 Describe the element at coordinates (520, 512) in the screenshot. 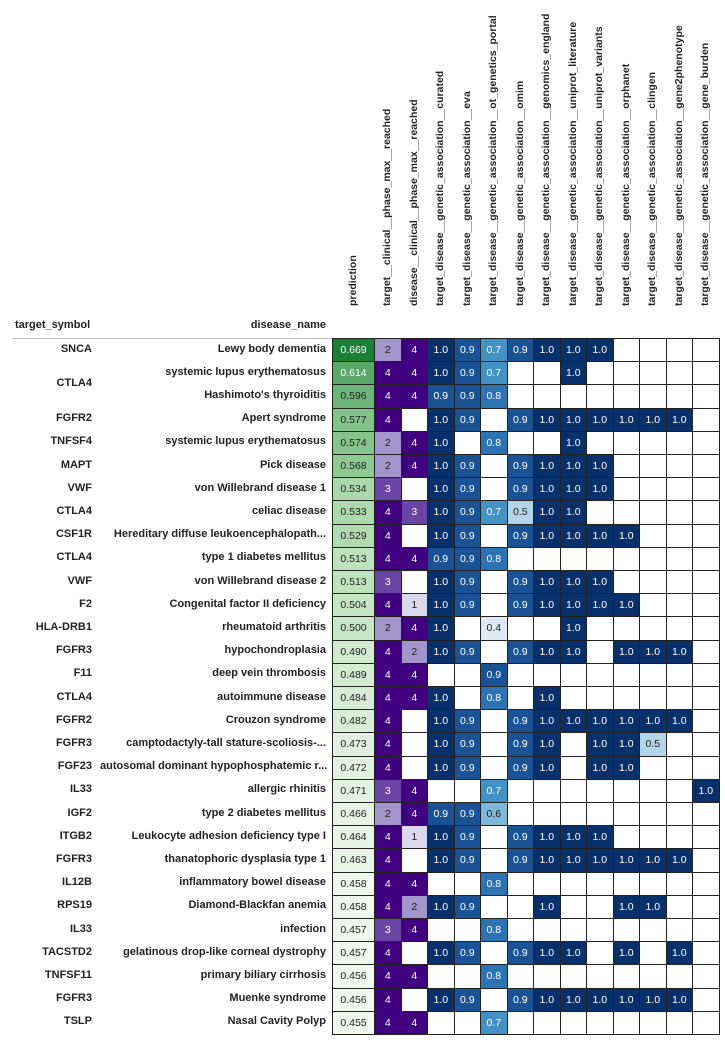

I see `heatmap-cell-target_disease__genetic_association__omim: 0.5` at that location.